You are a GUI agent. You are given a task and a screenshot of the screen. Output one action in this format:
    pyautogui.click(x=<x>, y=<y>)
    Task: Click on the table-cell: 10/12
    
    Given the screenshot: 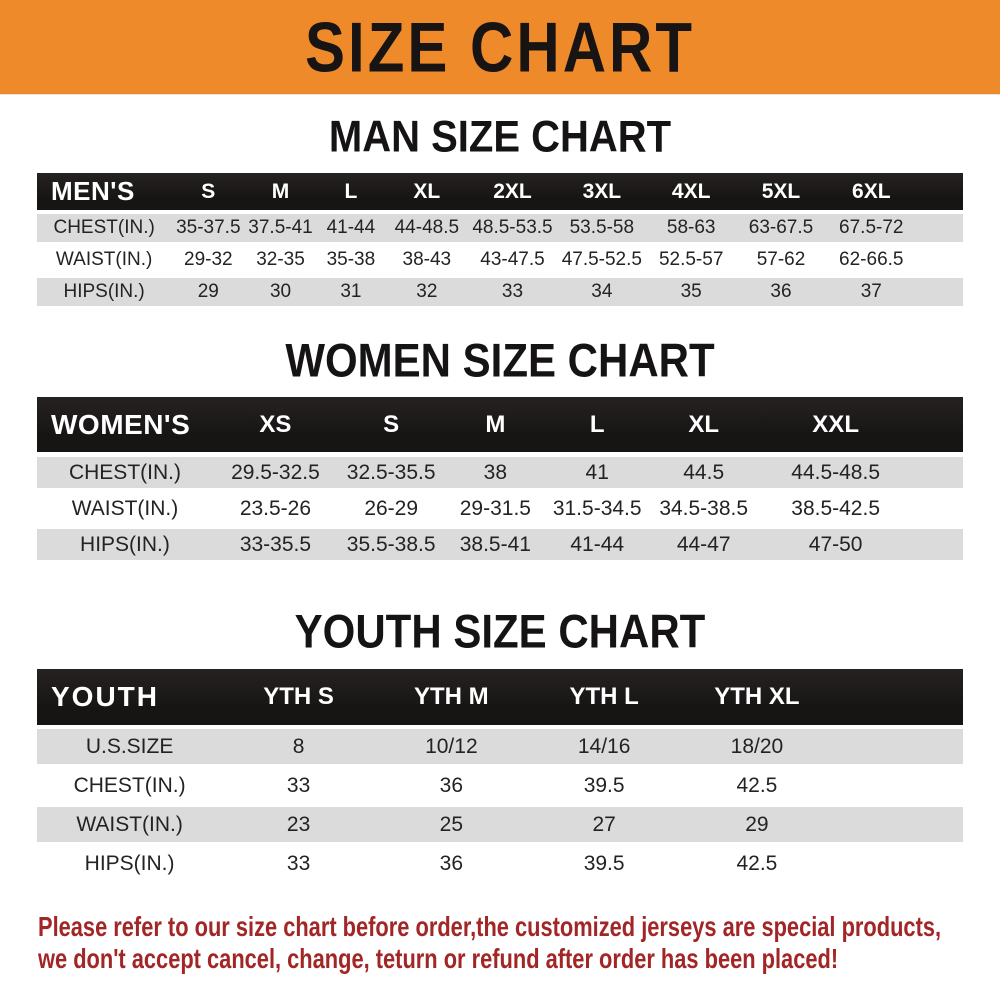 What is the action you would take?
    pyautogui.click(x=451, y=746)
    